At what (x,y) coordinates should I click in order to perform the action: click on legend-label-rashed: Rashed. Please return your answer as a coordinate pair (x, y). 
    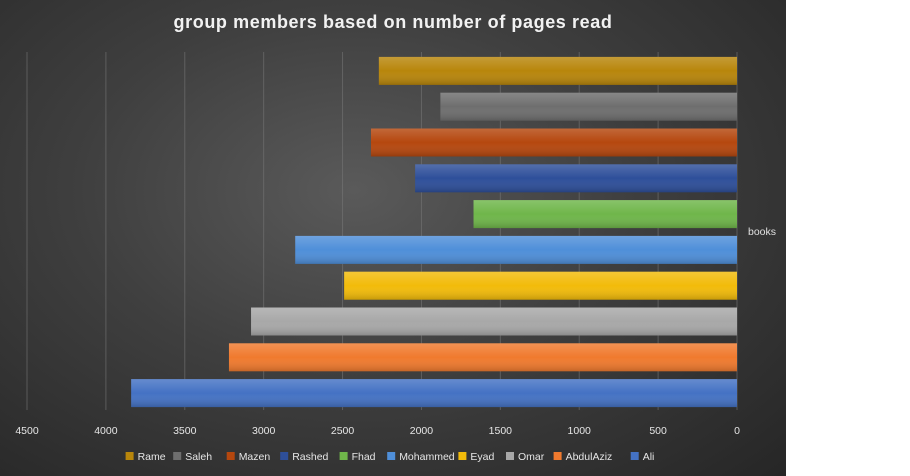
    Looking at the image, I should click on (310, 457).